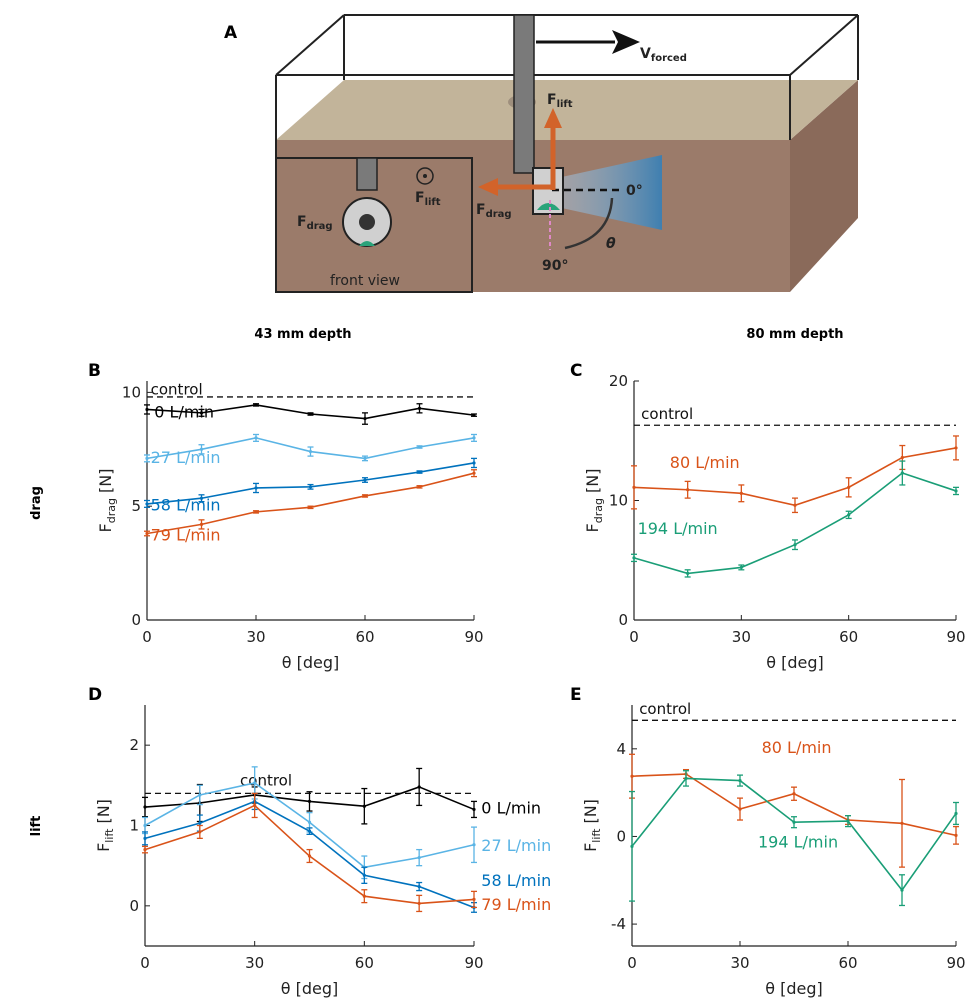 Image resolution: width=968 pixels, height=1000 pixels. What do you see at coordinates (107, 501) in the screenshot?
I see `y-axis-label: Fdrag [N]` at bounding box center [107, 501].